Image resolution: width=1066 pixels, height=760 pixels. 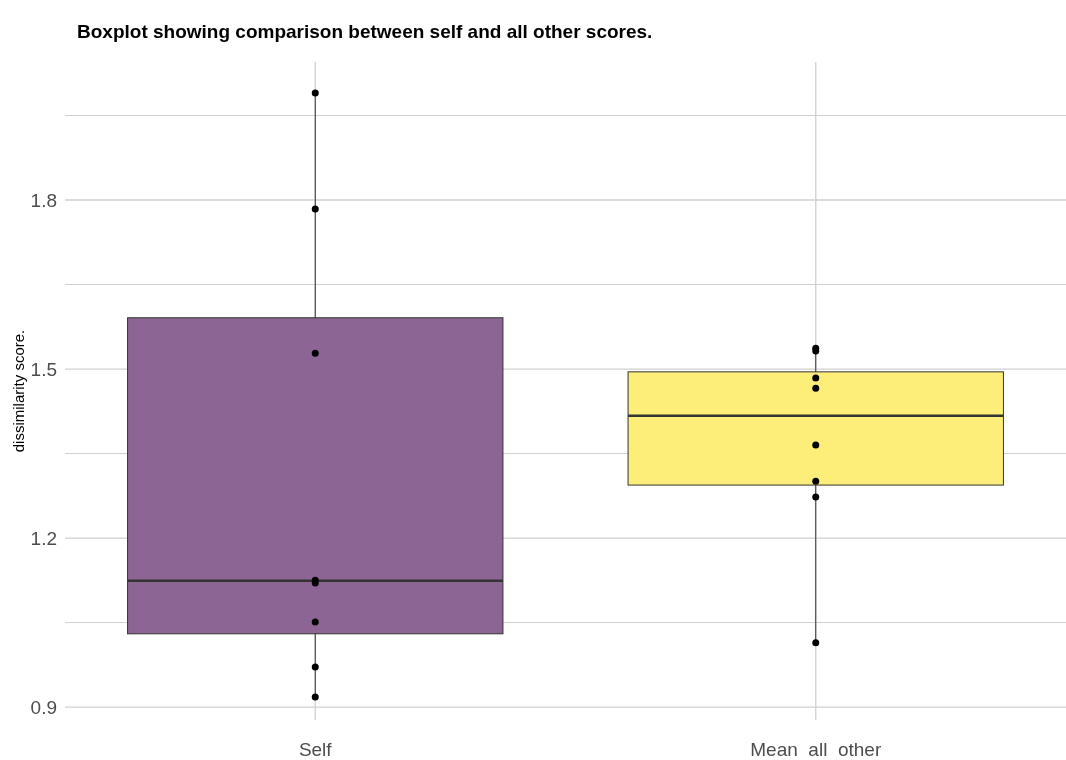 What do you see at coordinates (43, 200) in the screenshot?
I see `y-tick-label: 1.8` at bounding box center [43, 200].